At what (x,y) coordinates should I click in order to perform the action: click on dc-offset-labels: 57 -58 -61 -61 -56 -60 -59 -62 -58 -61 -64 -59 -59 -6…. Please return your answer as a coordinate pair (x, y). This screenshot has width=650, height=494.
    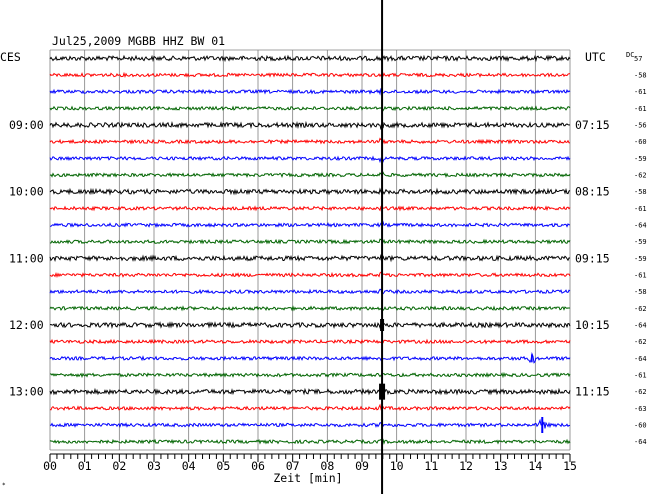
    Looking at the image, I should click on (640, 250).